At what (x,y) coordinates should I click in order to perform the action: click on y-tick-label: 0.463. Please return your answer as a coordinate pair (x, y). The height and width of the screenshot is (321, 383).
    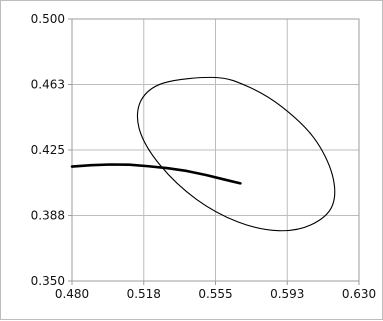
    Looking at the image, I should click on (48, 85).